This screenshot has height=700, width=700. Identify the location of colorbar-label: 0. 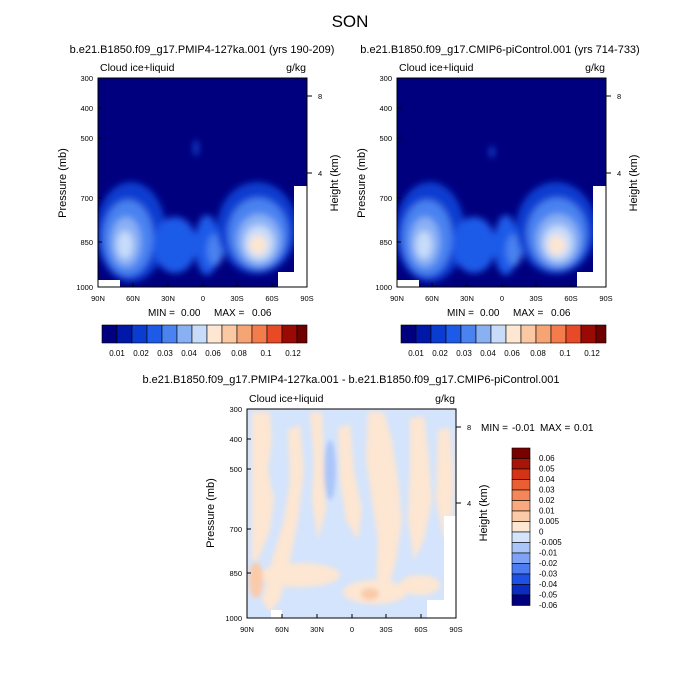
(541, 532).